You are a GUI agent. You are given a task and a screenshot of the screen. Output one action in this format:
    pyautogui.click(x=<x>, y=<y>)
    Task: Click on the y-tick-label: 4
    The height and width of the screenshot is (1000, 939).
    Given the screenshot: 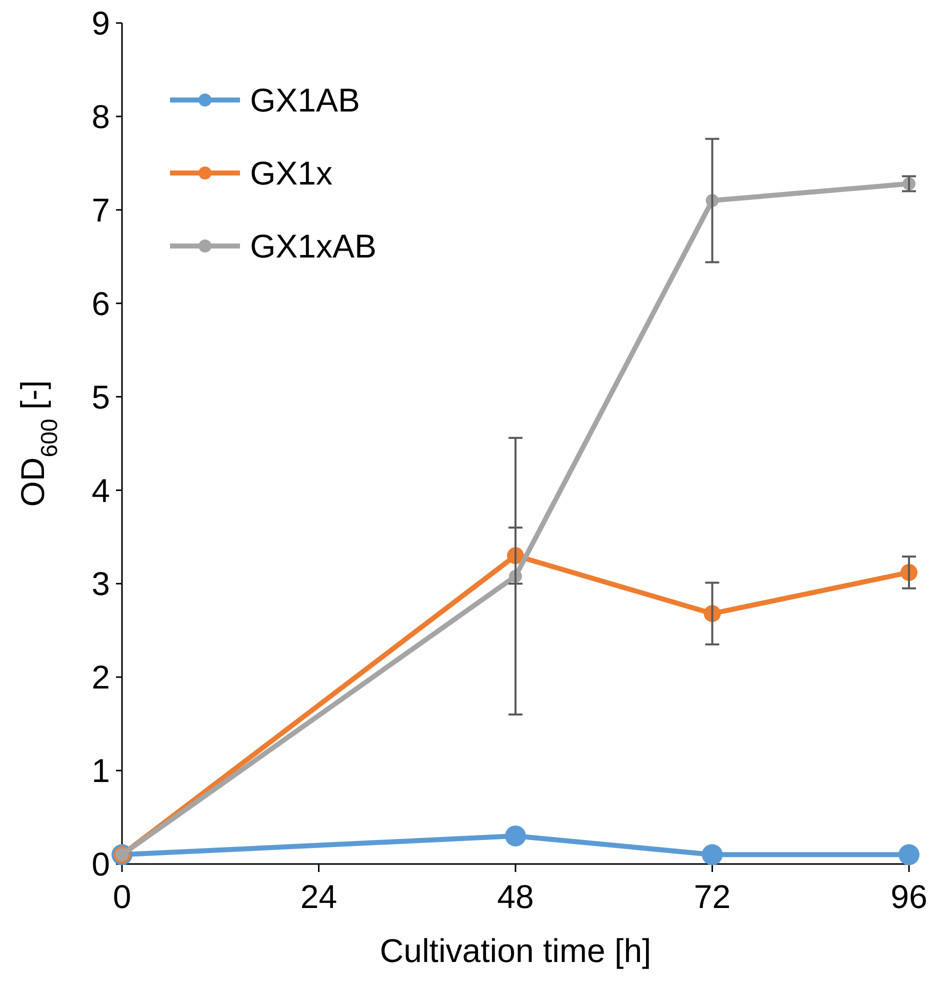 What is the action you would take?
    pyautogui.click(x=101, y=490)
    